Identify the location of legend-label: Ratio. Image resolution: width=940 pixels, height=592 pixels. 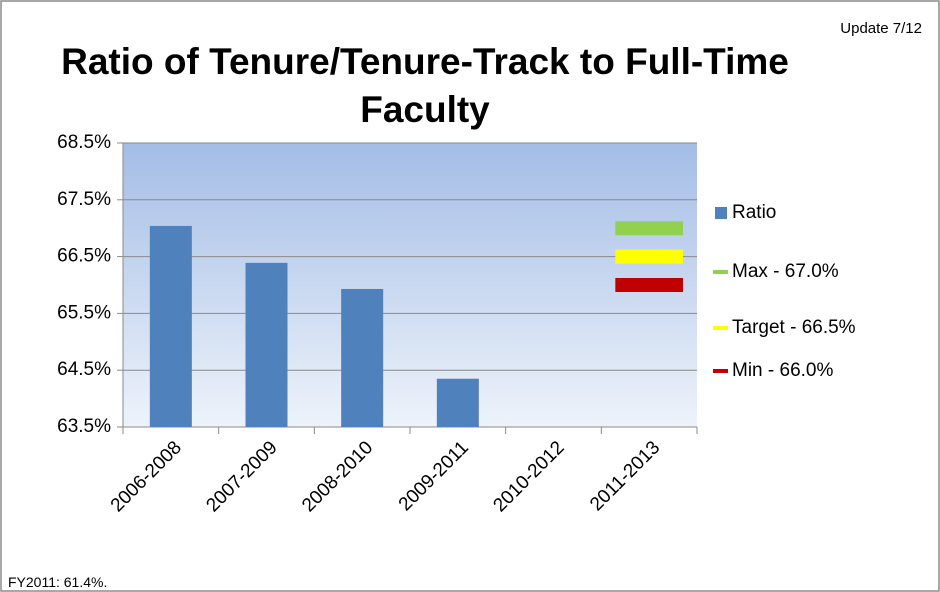
(754, 212).